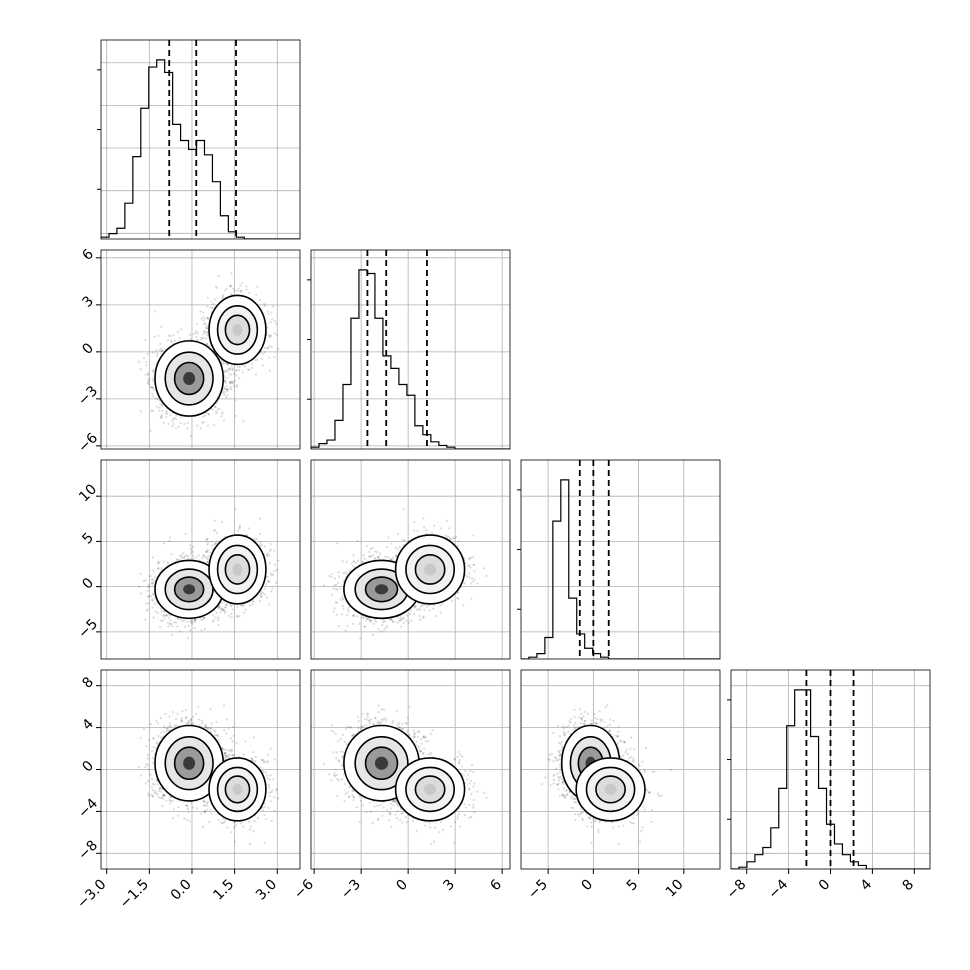 The image size is (970, 970). What do you see at coordinates (189, 378) in the screenshot?
I see `density-contour` at bounding box center [189, 378].